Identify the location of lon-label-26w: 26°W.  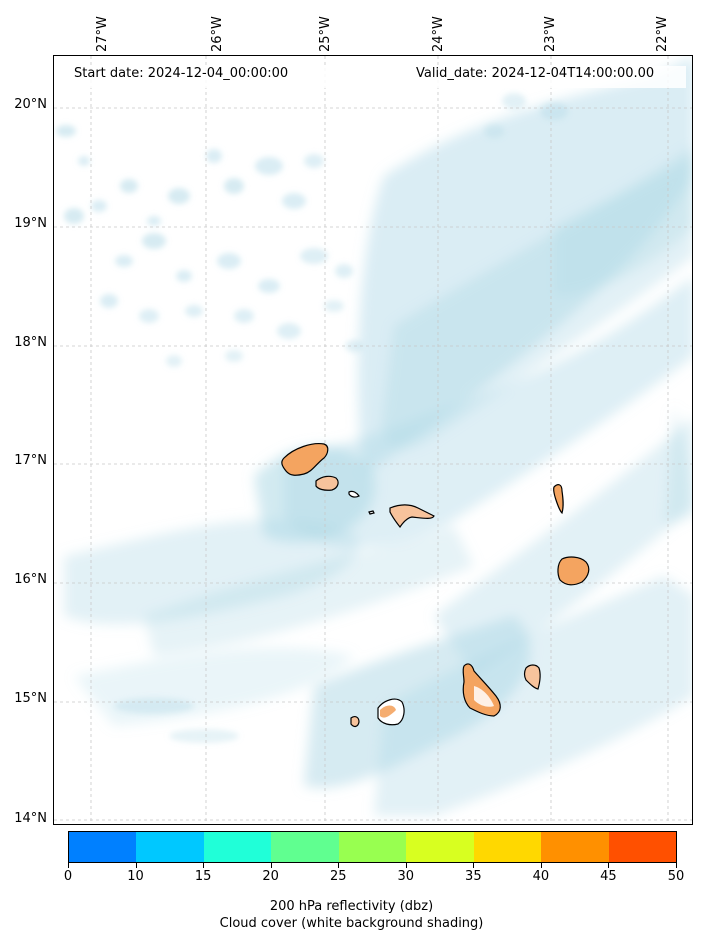
(217, 34).